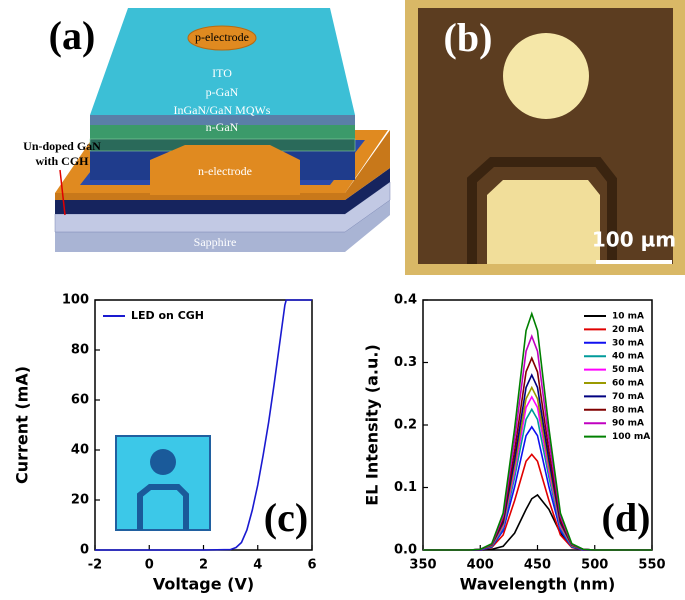 This screenshot has width=685, height=600. Describe the element at coordinates (405, 300) in the screenshot. I see `y-tick-label: 0.4` at that location.